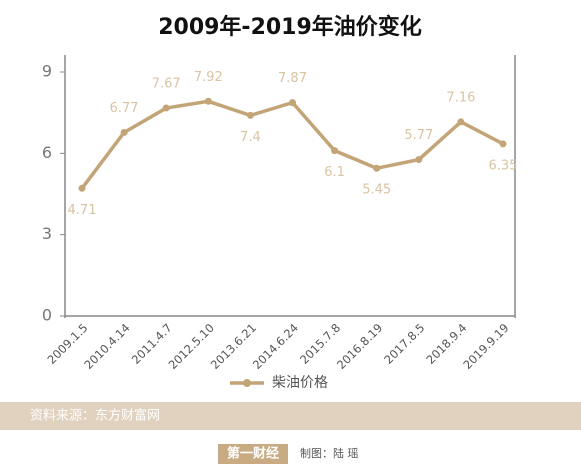 This screenshot has height=475, width=581. Describe the element at coordinates (47, 152) in the screenshot. I see `y-tick-label: 6` at that location.